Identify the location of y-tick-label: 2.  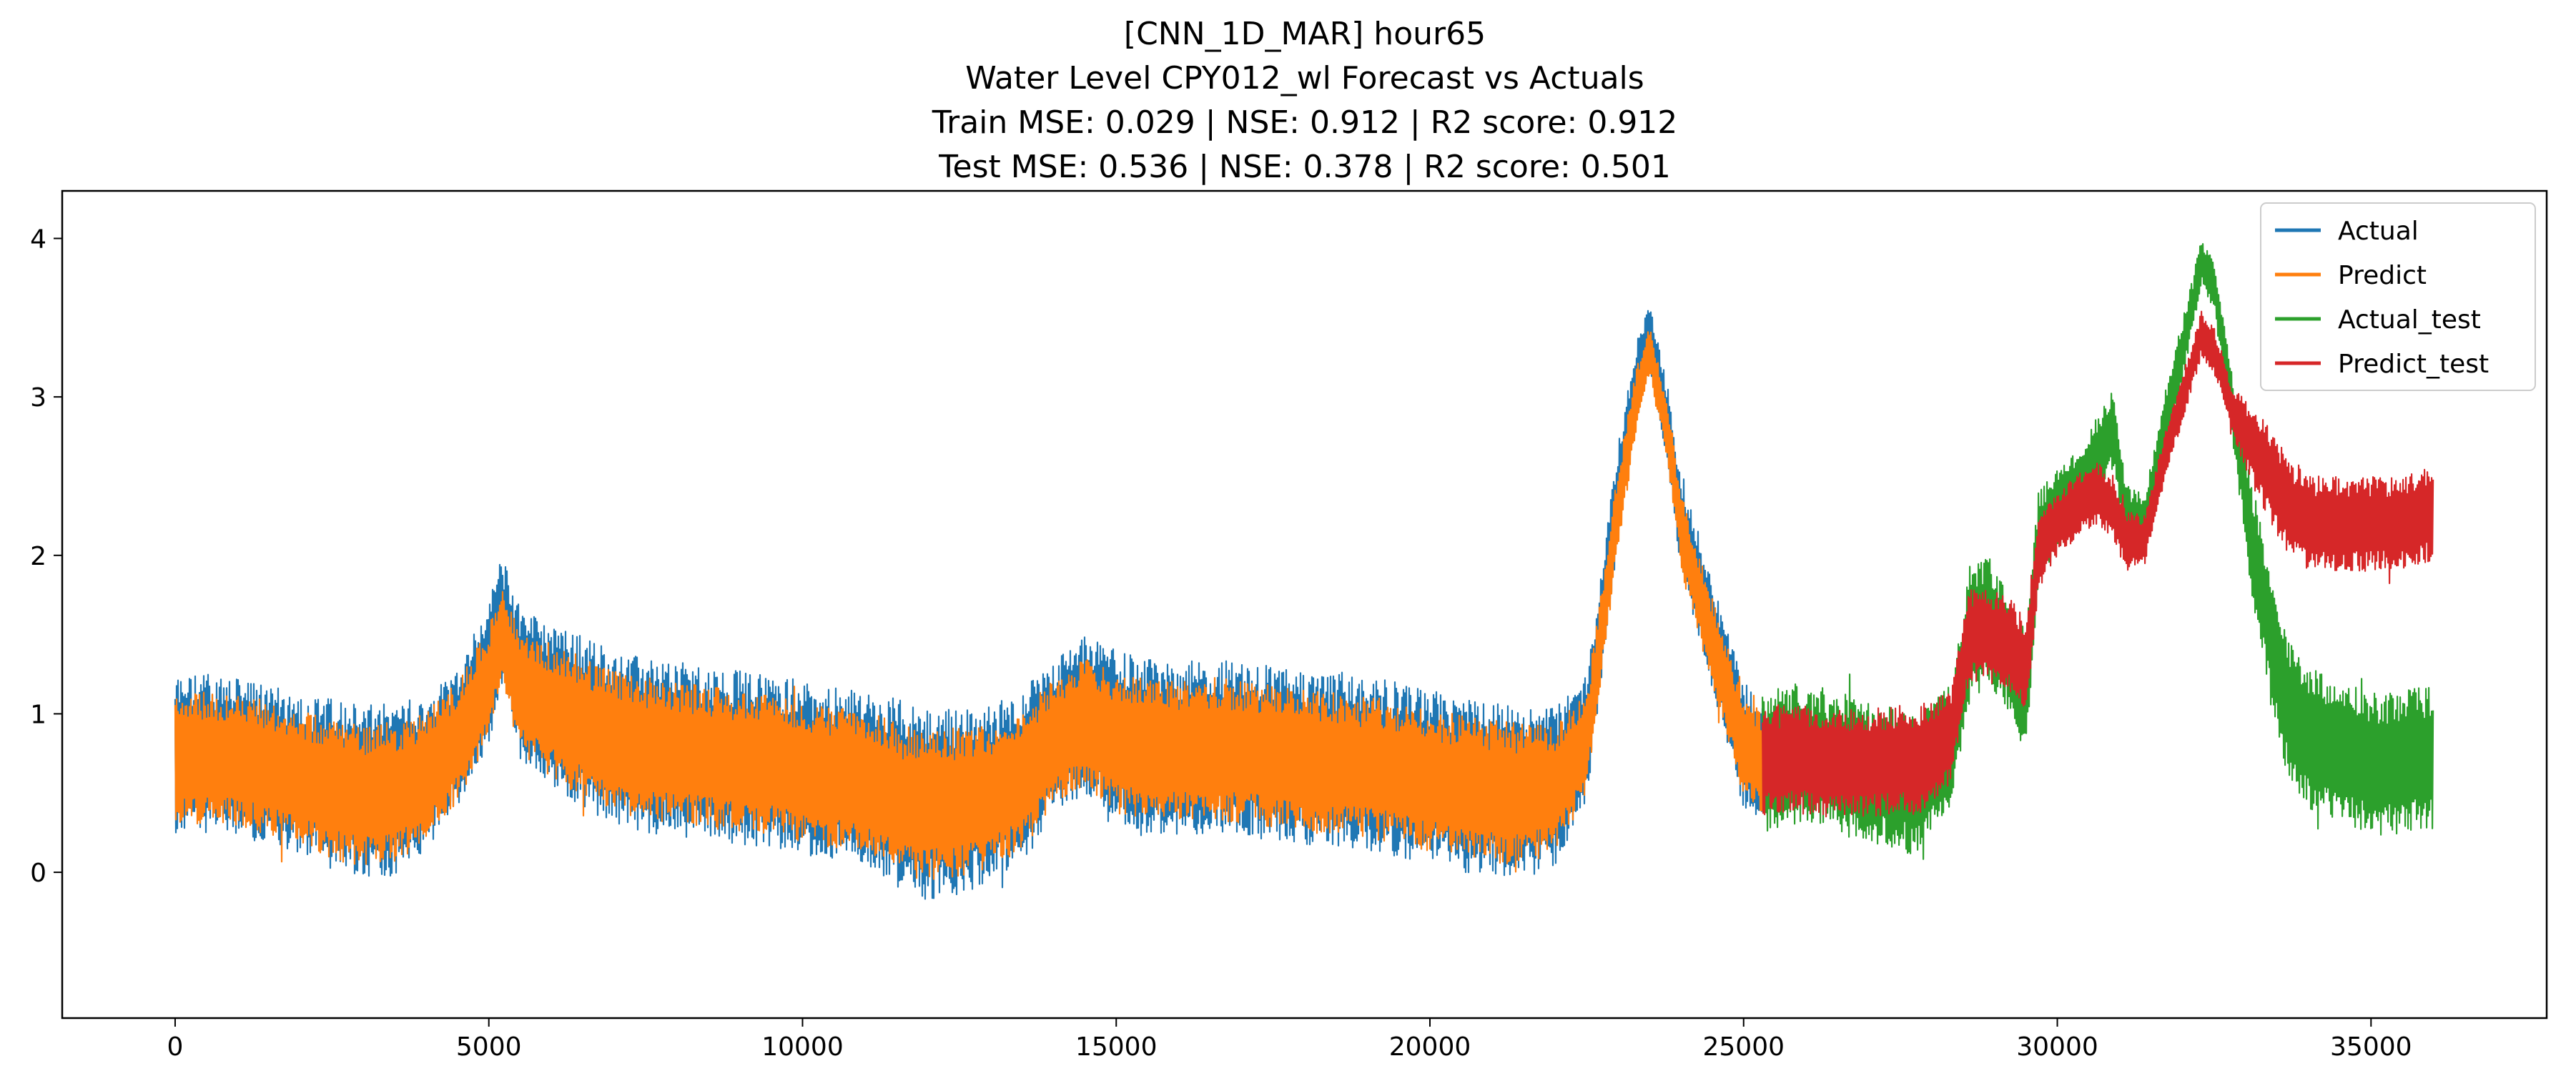
(38, 556).